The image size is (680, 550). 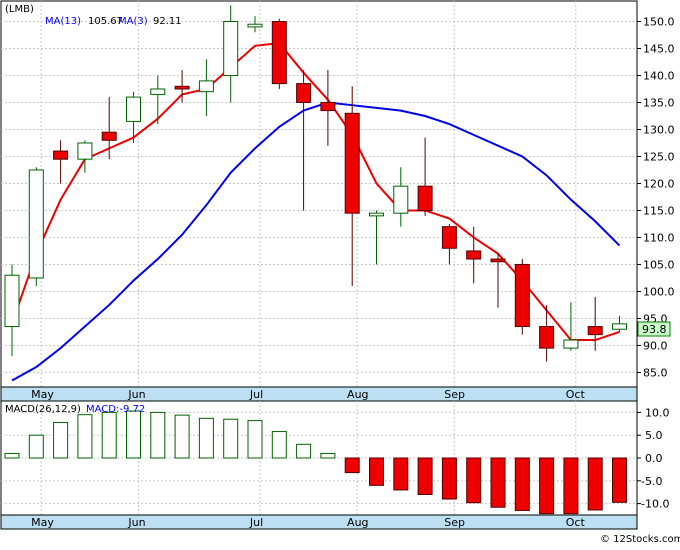 What do you see at coordinates (105, 21) in the screenshot?
I see `ma13-legend-value: 105.67` at bounding box center [105, 21].